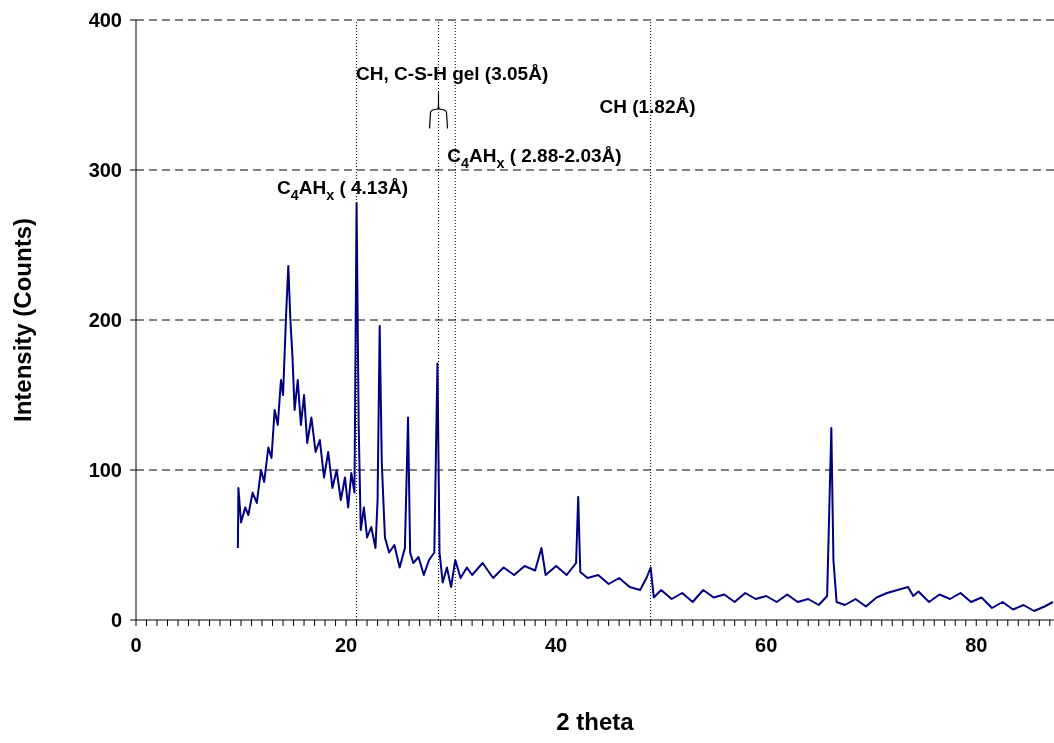  Describe the element at coordinates (346, 645) in the screenshot. I see `x-tick-label: 20` at that location.